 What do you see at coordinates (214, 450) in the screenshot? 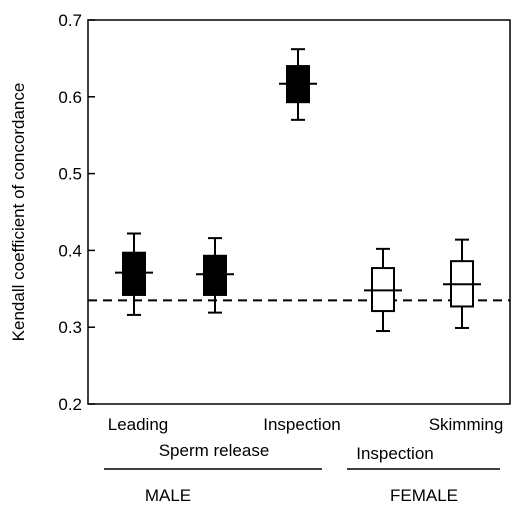
I see `group-label: Sperm release` at bounding box center [214, 450].